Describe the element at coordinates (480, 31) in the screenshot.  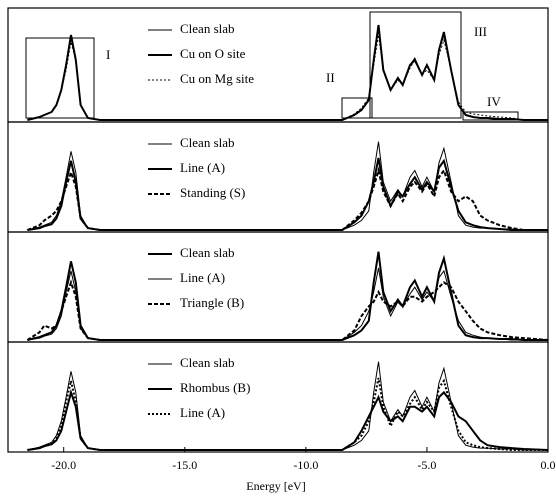
I see `region-label: III` at that location.